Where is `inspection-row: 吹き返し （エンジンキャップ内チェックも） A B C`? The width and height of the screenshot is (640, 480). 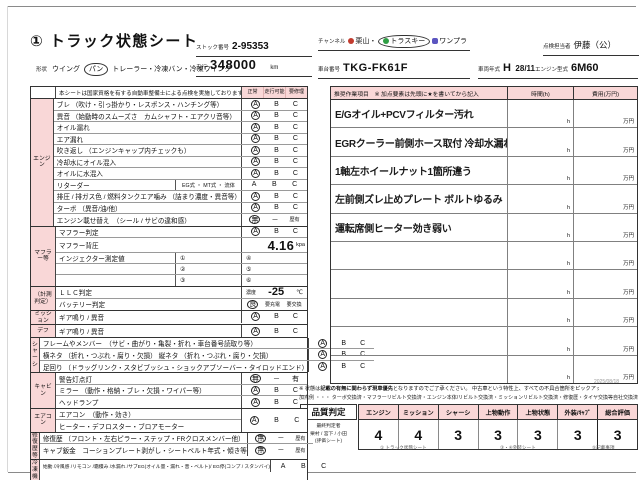
inspection-row: 吹き返し （エンジンキャップ内チェックも） A B C is located at coordinates (180, 151).